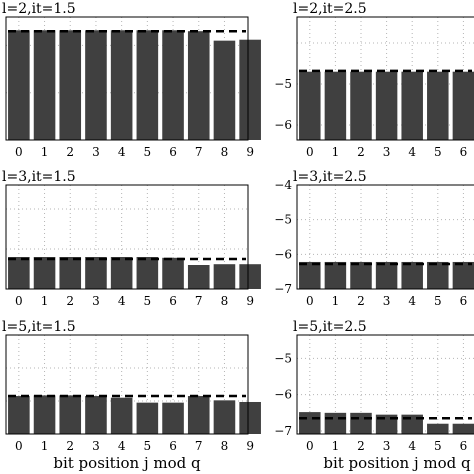 The height and width of the screenshot is (474, 474). Describe the element at coordinates (283, 289) in the screenshot. I see `y-tick-label: −7` at that location.